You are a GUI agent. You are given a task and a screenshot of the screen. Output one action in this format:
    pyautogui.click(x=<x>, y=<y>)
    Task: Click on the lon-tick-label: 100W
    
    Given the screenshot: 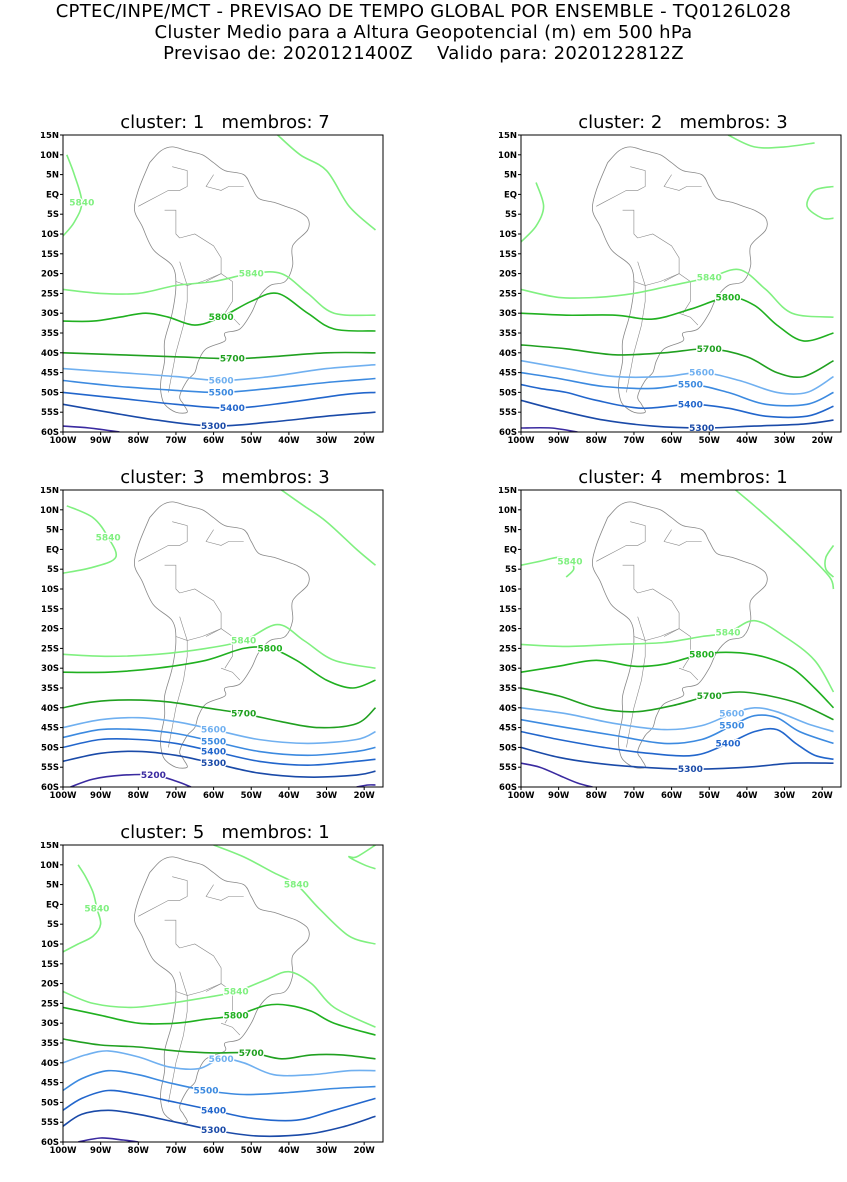 What is the action you would take?
    pyautogui.click(x=521, y=441)
    